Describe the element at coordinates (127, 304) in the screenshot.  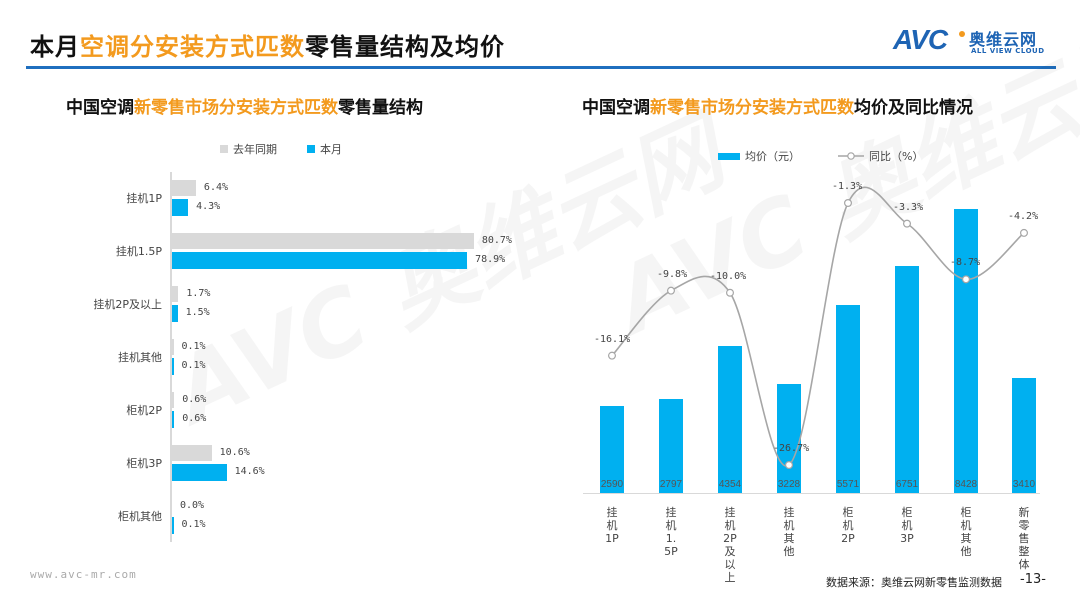
I see `category-label: 挂机2P及以上` at that location.